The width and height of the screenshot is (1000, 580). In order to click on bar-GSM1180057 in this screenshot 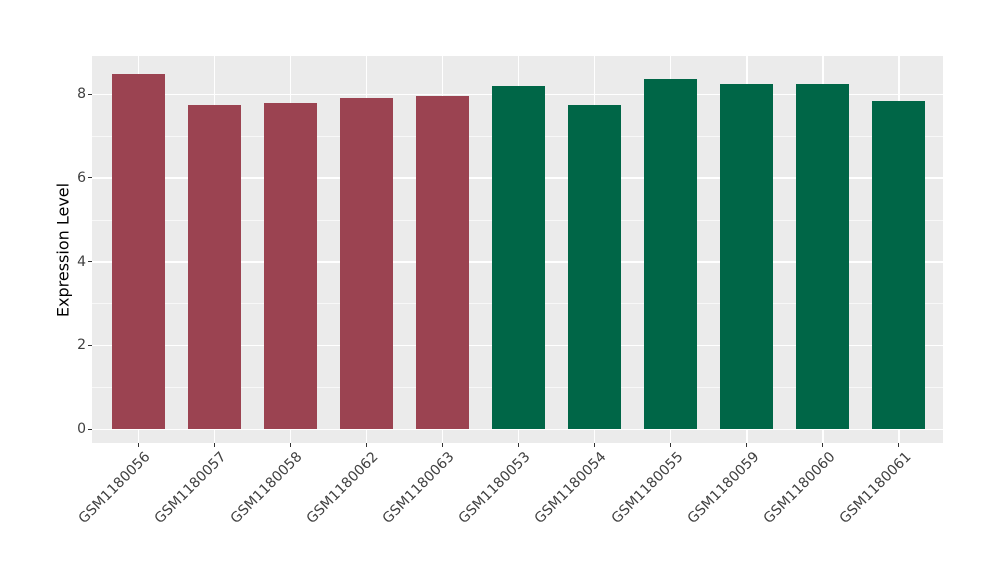, I will do `click(214, 267)`.